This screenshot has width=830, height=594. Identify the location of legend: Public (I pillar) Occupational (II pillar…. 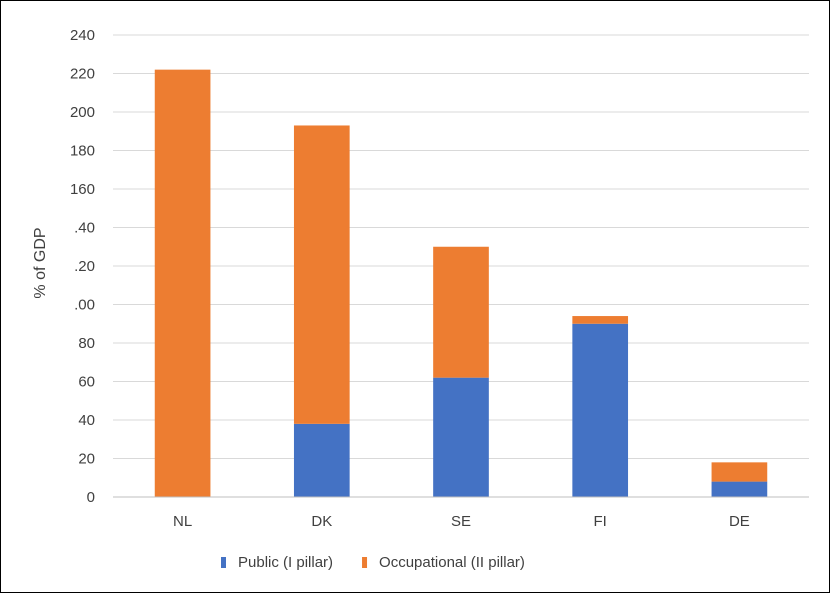
(373, 562).